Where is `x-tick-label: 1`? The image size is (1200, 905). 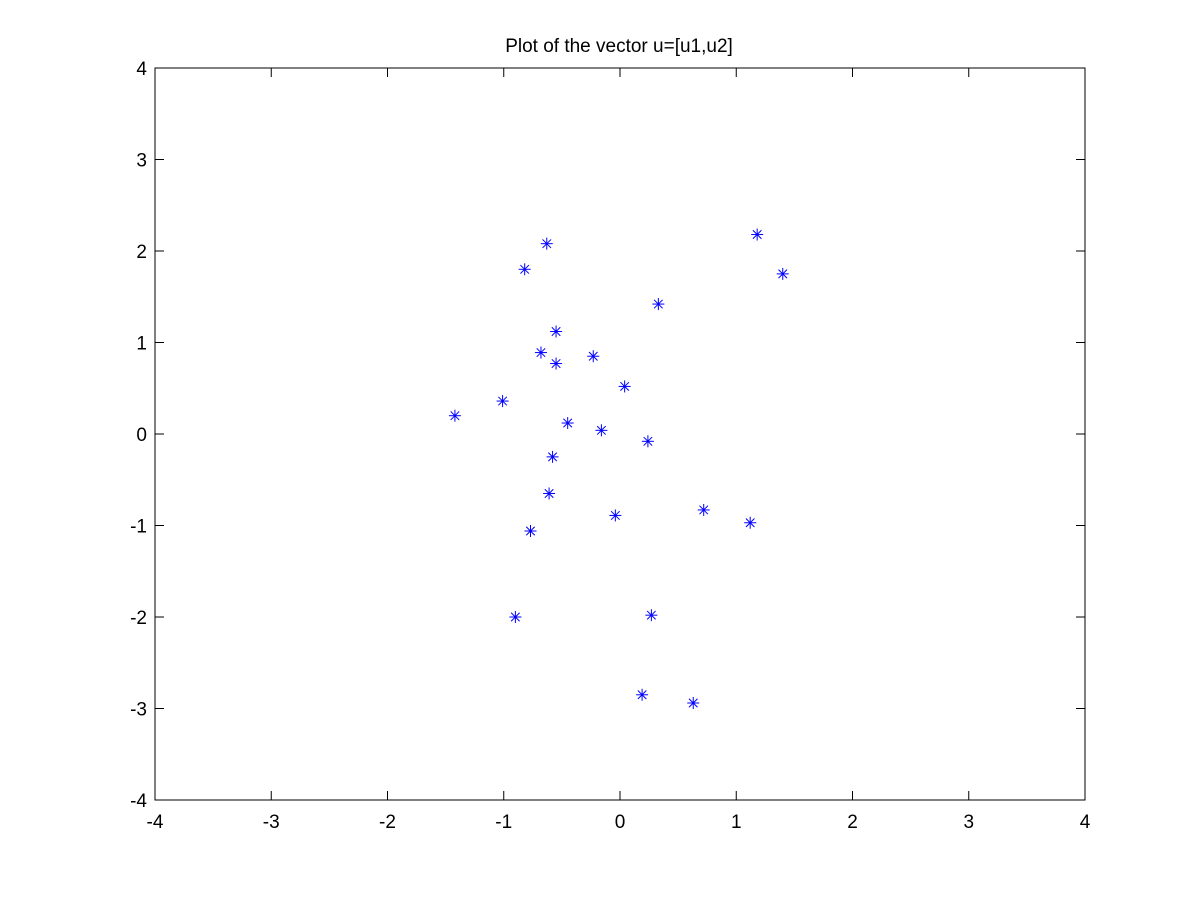
x-tick-label: 1 is located at coordinates (736, 822).